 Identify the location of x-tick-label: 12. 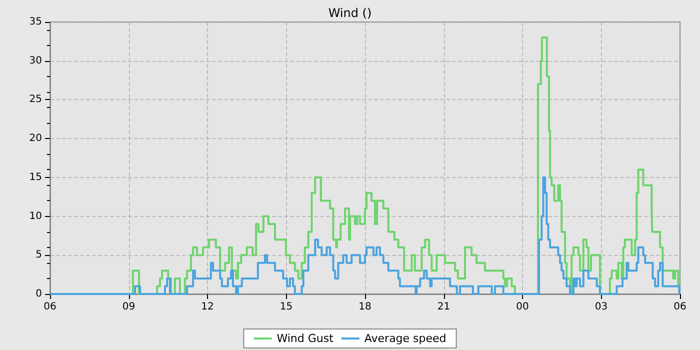
(207, 307).